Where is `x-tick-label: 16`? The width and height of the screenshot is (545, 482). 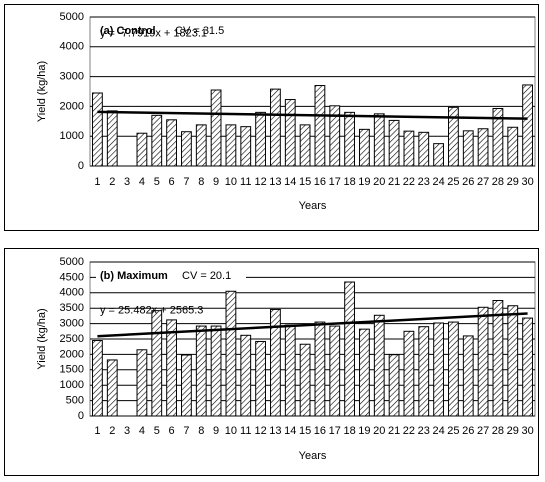
x-tick-label: 16 is located at coordinates (320, 431).